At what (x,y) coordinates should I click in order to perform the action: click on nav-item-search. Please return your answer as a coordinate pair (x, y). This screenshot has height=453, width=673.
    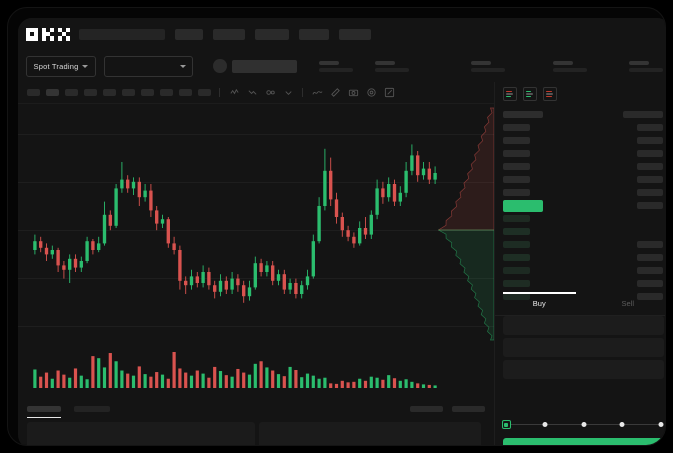
    Looking at the image, I should click on (122, 34).